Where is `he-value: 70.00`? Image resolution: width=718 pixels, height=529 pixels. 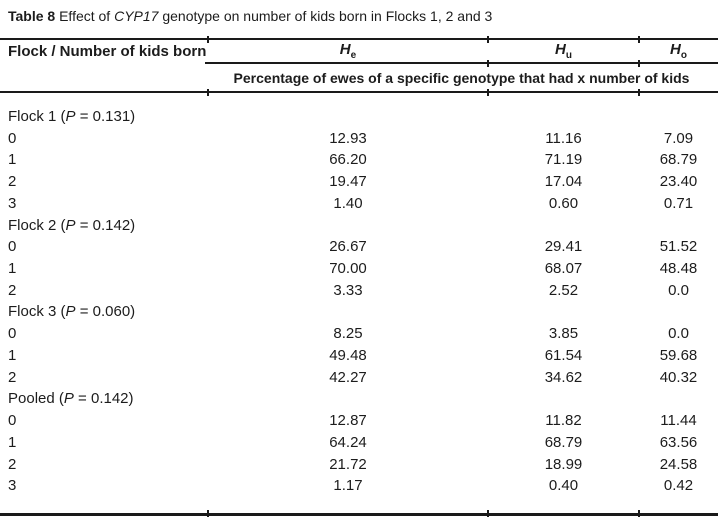 he-value: 70.00 is located at coordinates (348, 269).